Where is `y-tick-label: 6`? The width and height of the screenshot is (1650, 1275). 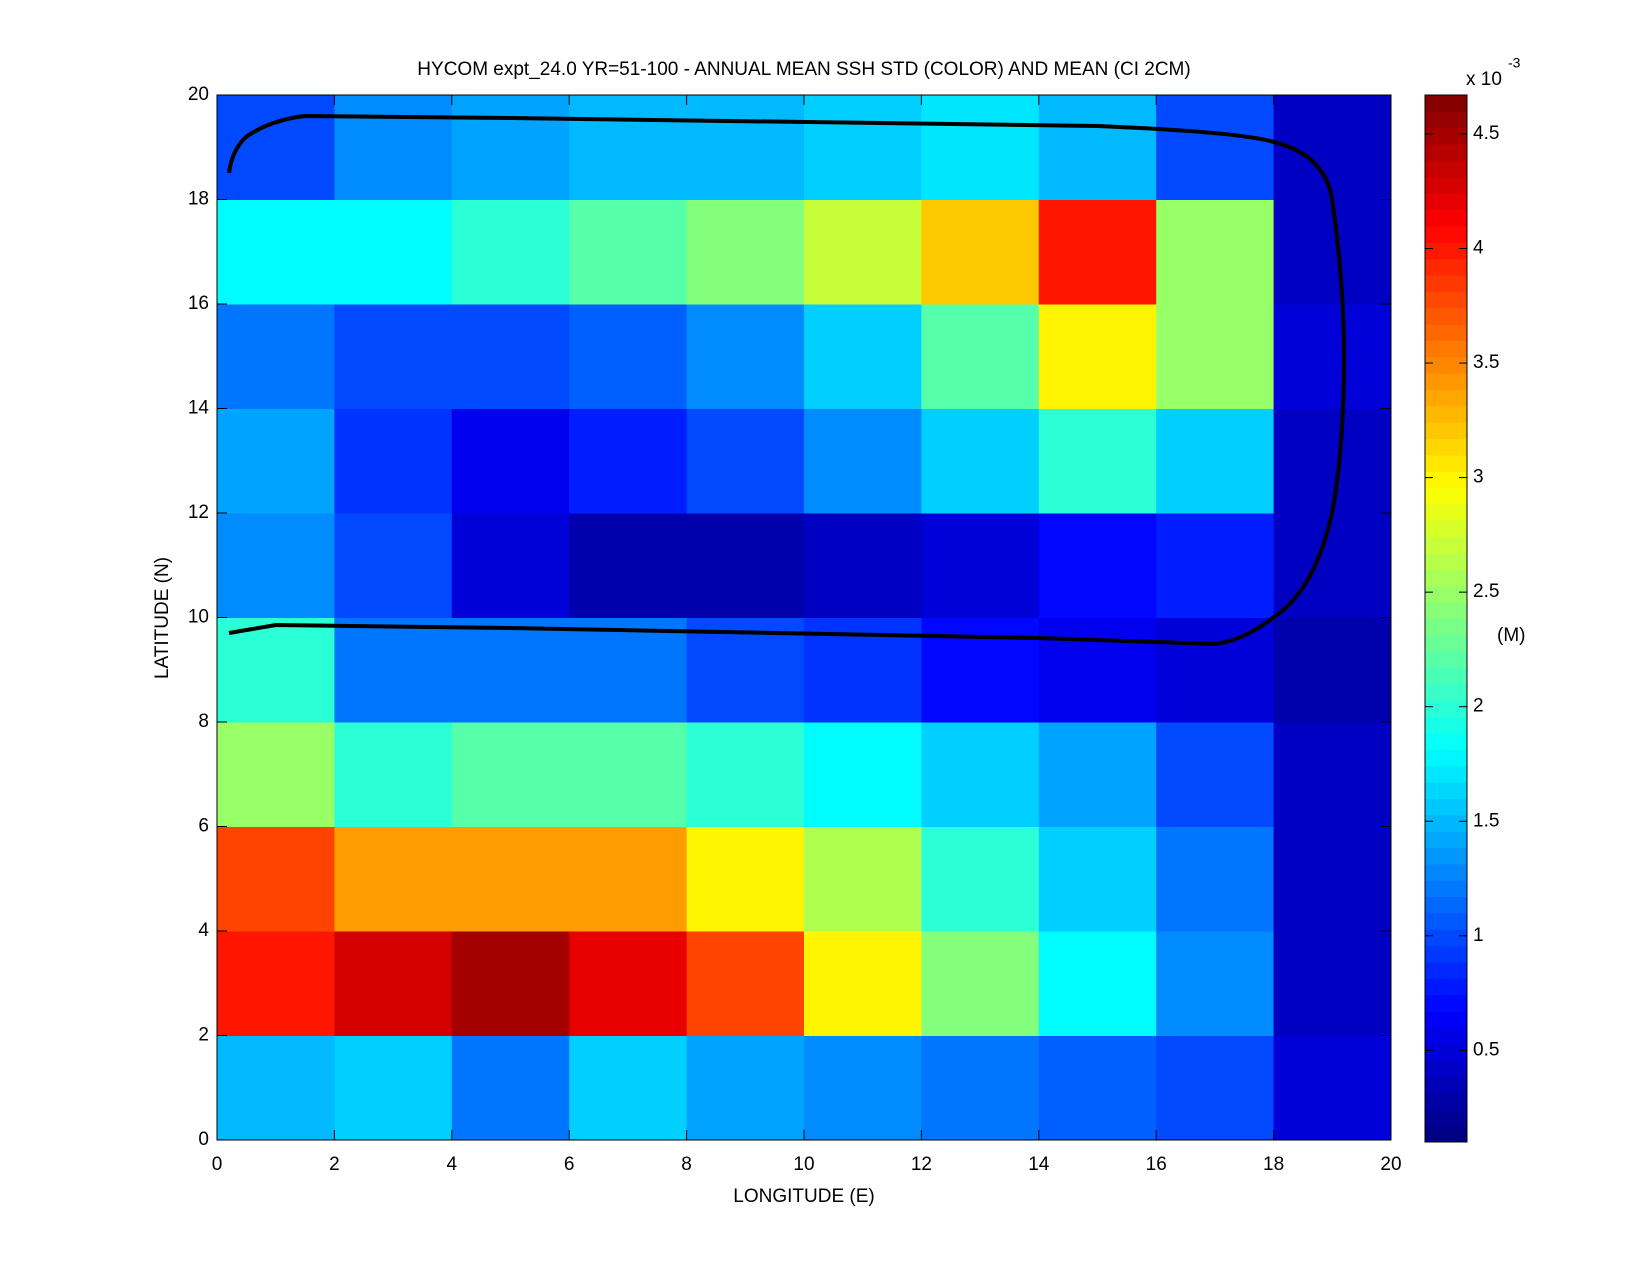 y-tick-label: 6 is located at coordinates (203, 826).